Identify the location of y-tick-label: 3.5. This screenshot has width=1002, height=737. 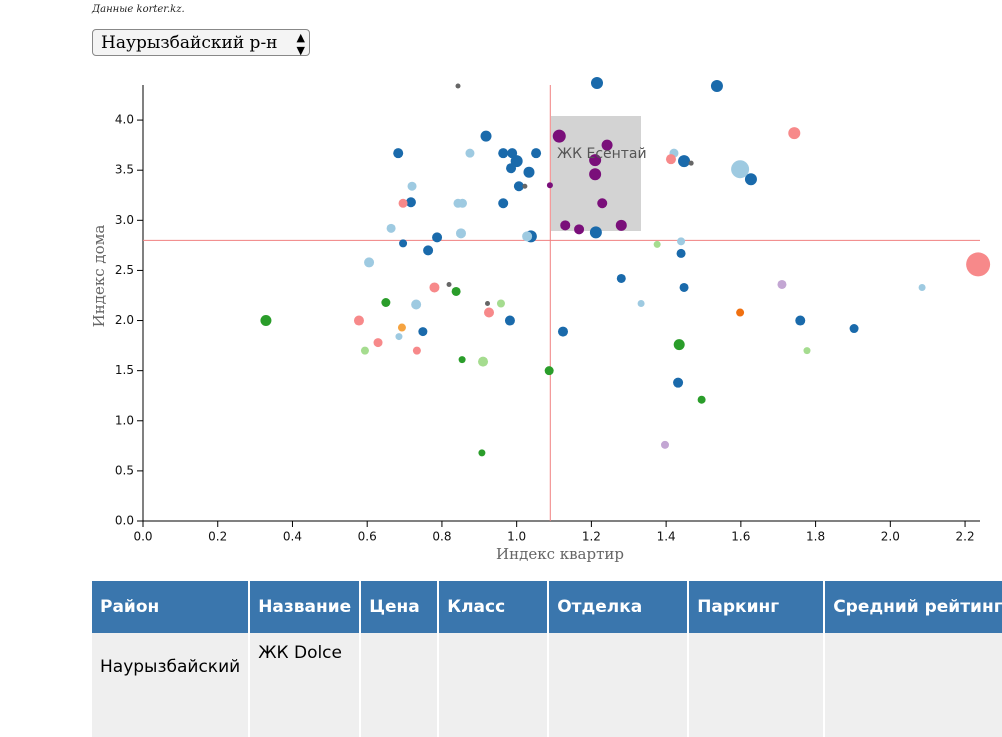
(124, 170).